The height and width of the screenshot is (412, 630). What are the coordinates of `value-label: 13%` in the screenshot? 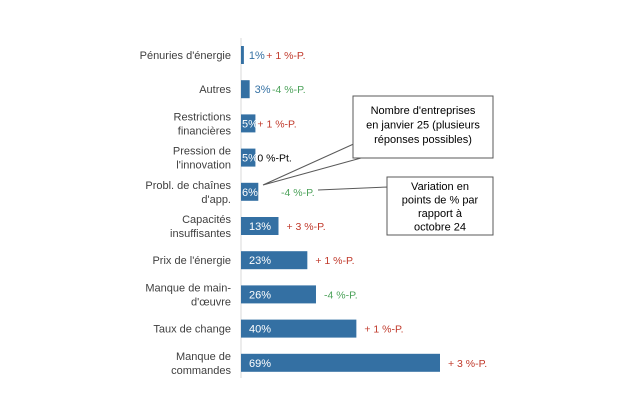 It's located at (260, 227).